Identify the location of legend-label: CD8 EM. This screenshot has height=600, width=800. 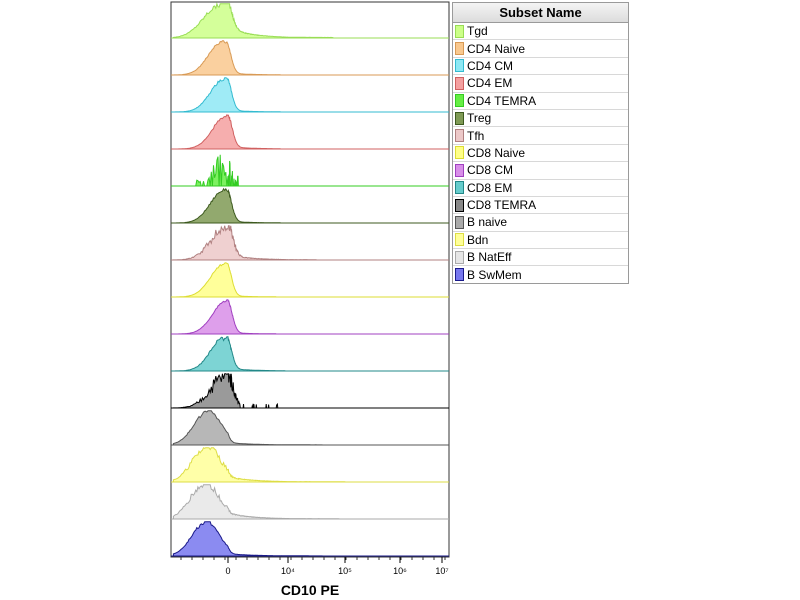
(490, 187).